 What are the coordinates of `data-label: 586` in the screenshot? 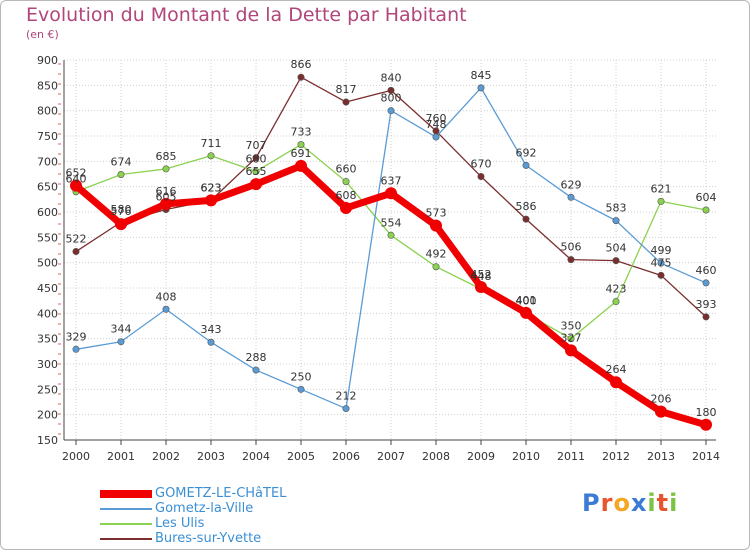 It's located at (526, 206).